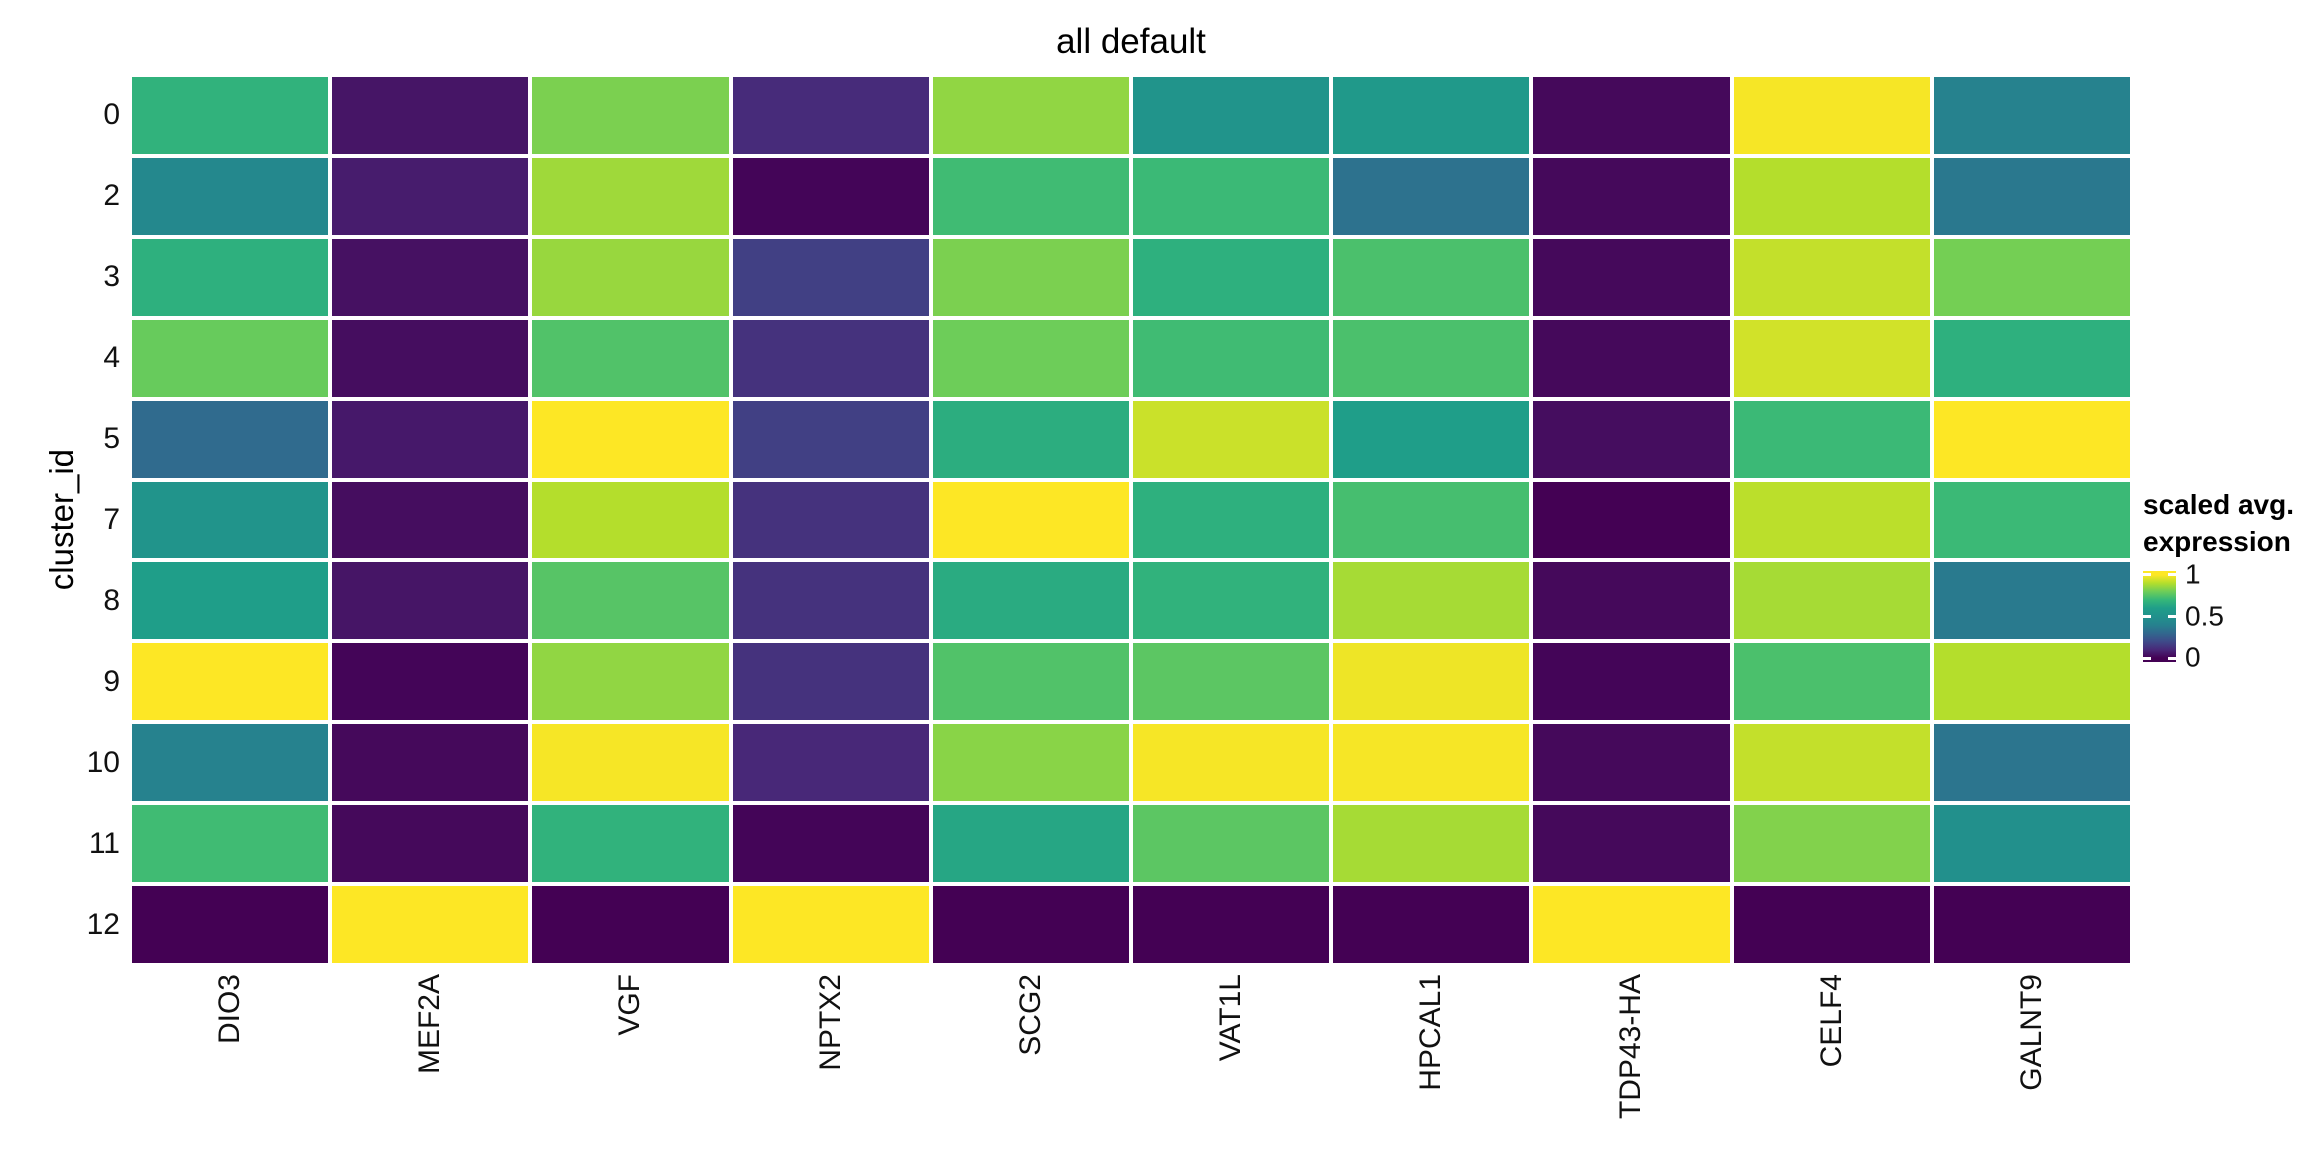  Describe the element at coordinates (2217, 541) in the screenshot. I see `legend-title-line2: expression` at that location.